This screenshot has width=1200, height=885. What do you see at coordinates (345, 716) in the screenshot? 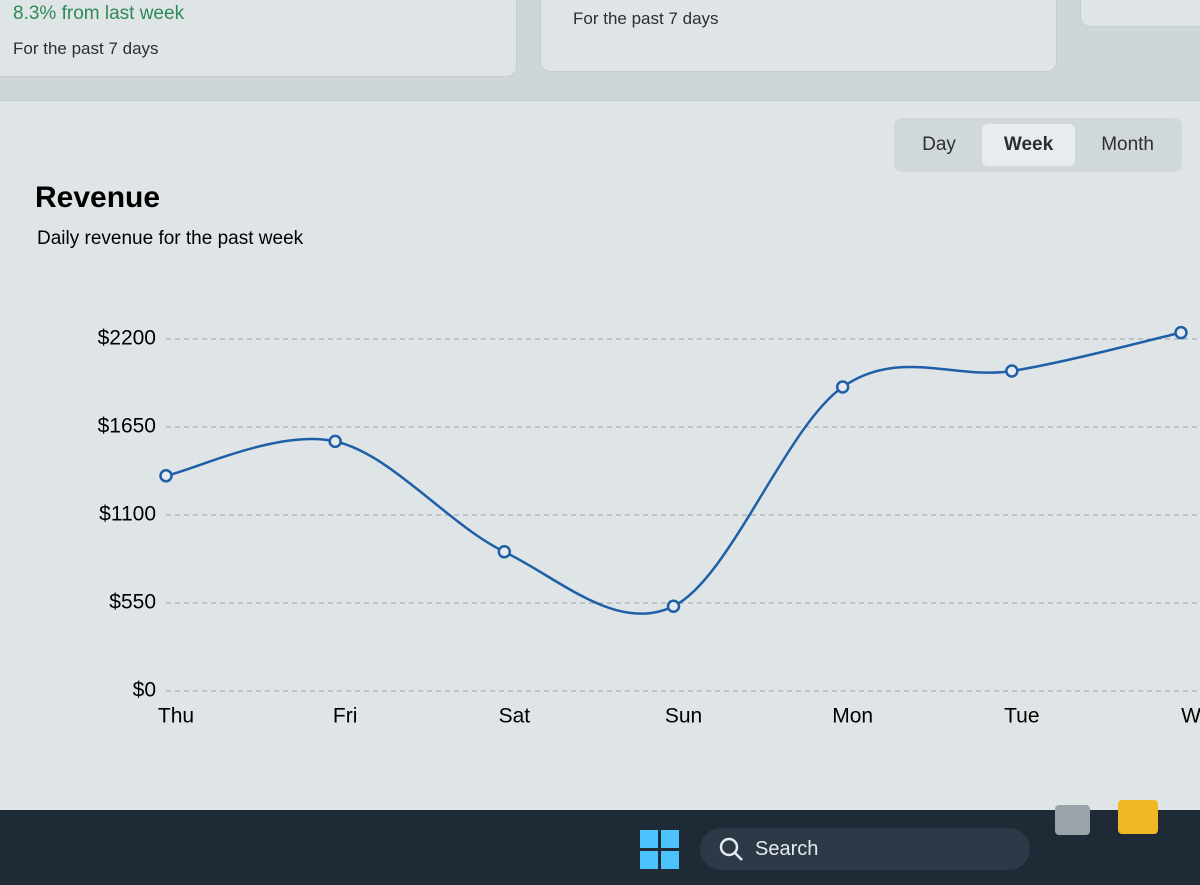
I see `x-tick-label: Fri` at bounding box center [345, 716].